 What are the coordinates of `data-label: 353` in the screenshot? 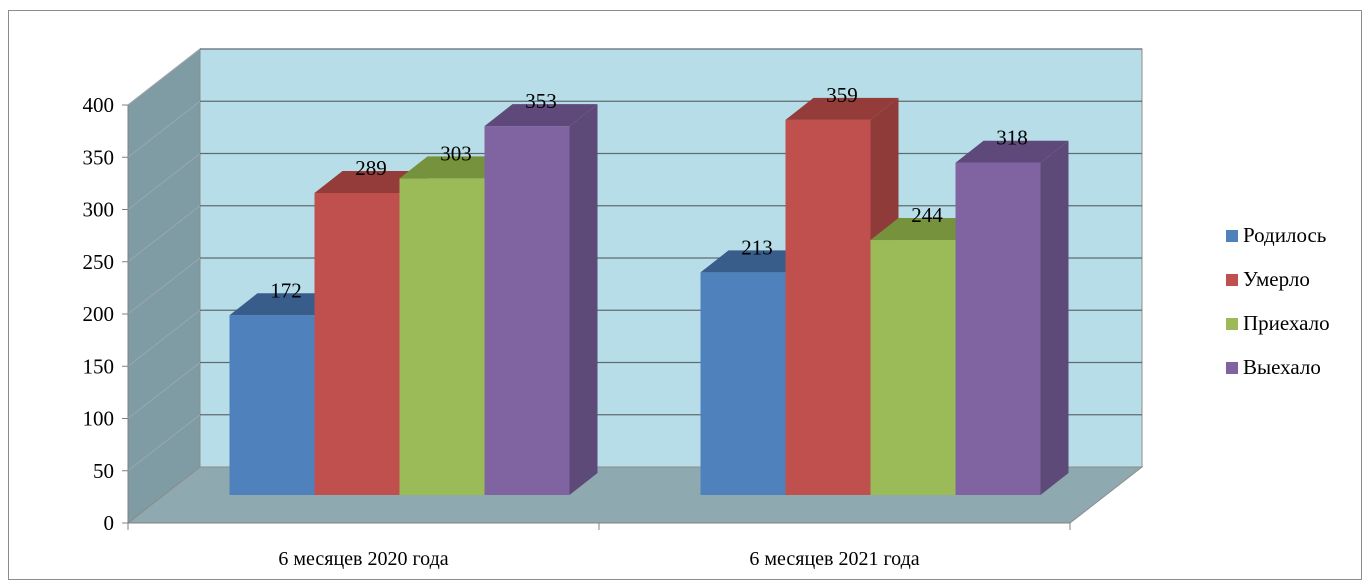 It's located at (541, 101).